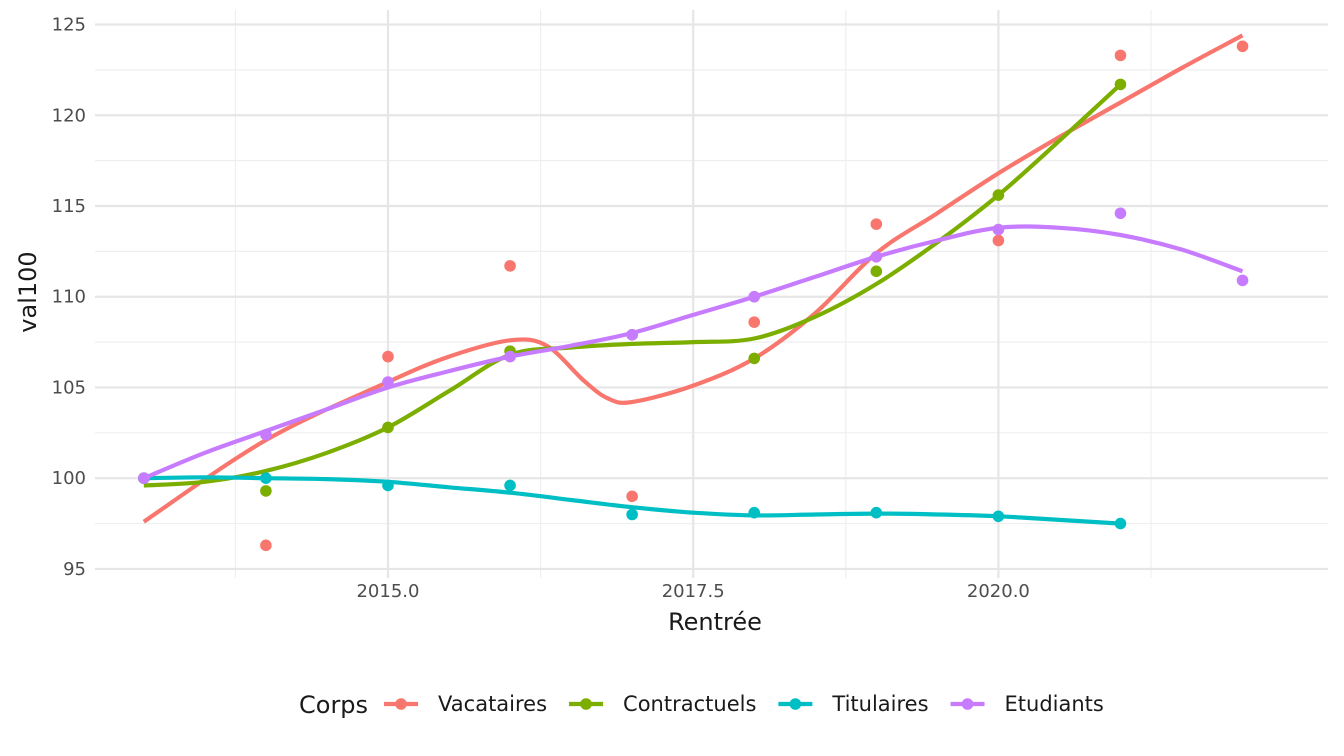 This screenshot has height=756, width=1344. I want to click on legend-item-etudiants: Etudiants, so click(1027, 704).